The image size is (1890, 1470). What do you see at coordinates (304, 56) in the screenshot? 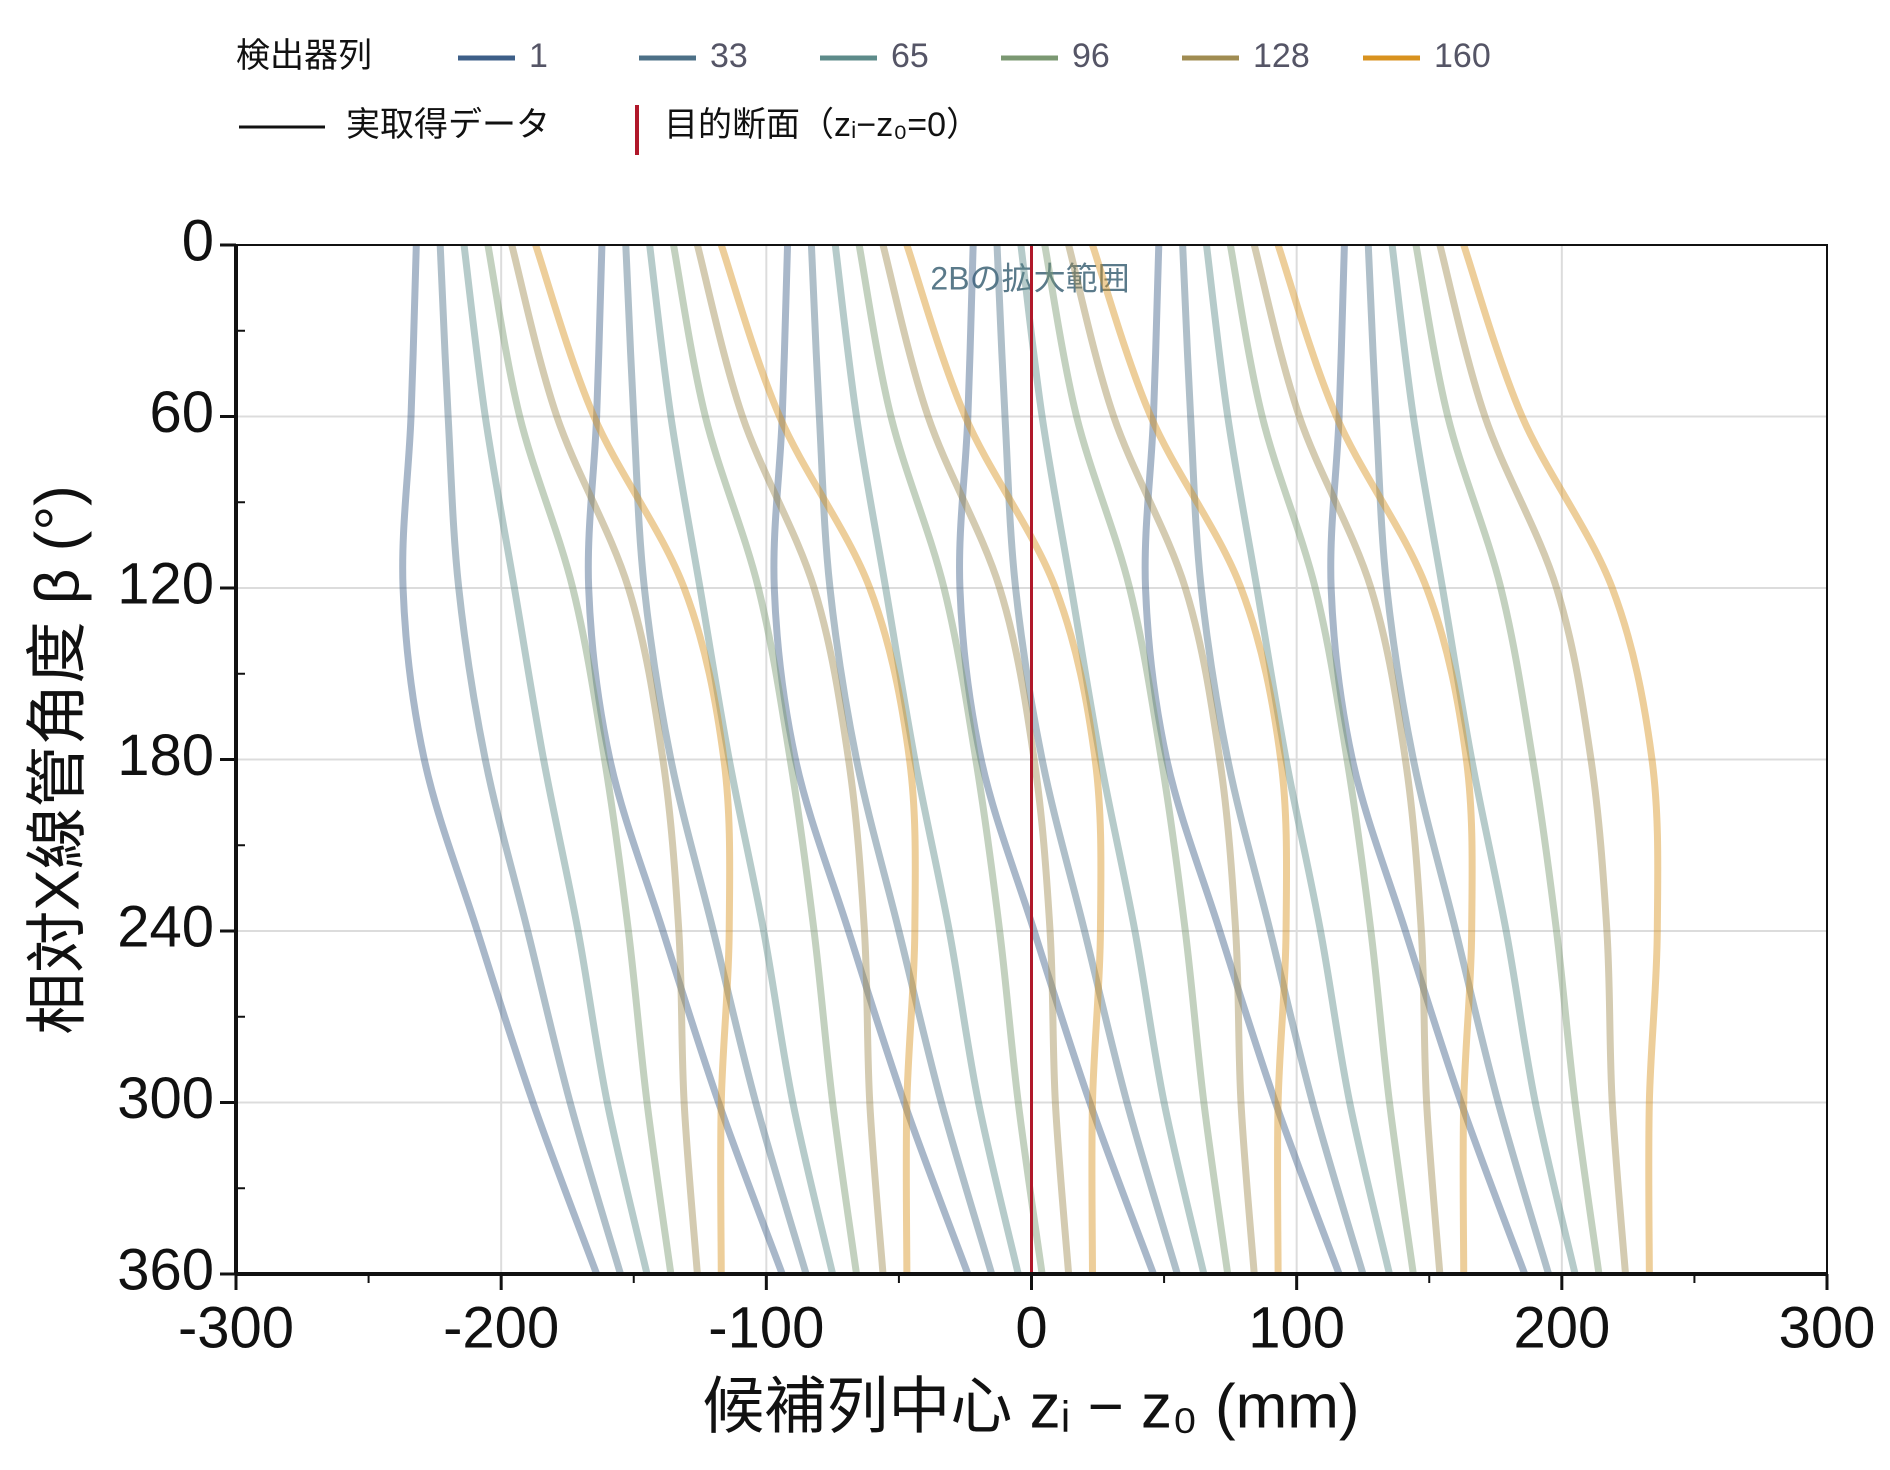
I see `legend-title: 検出器列` at bounding box center [304, 56].